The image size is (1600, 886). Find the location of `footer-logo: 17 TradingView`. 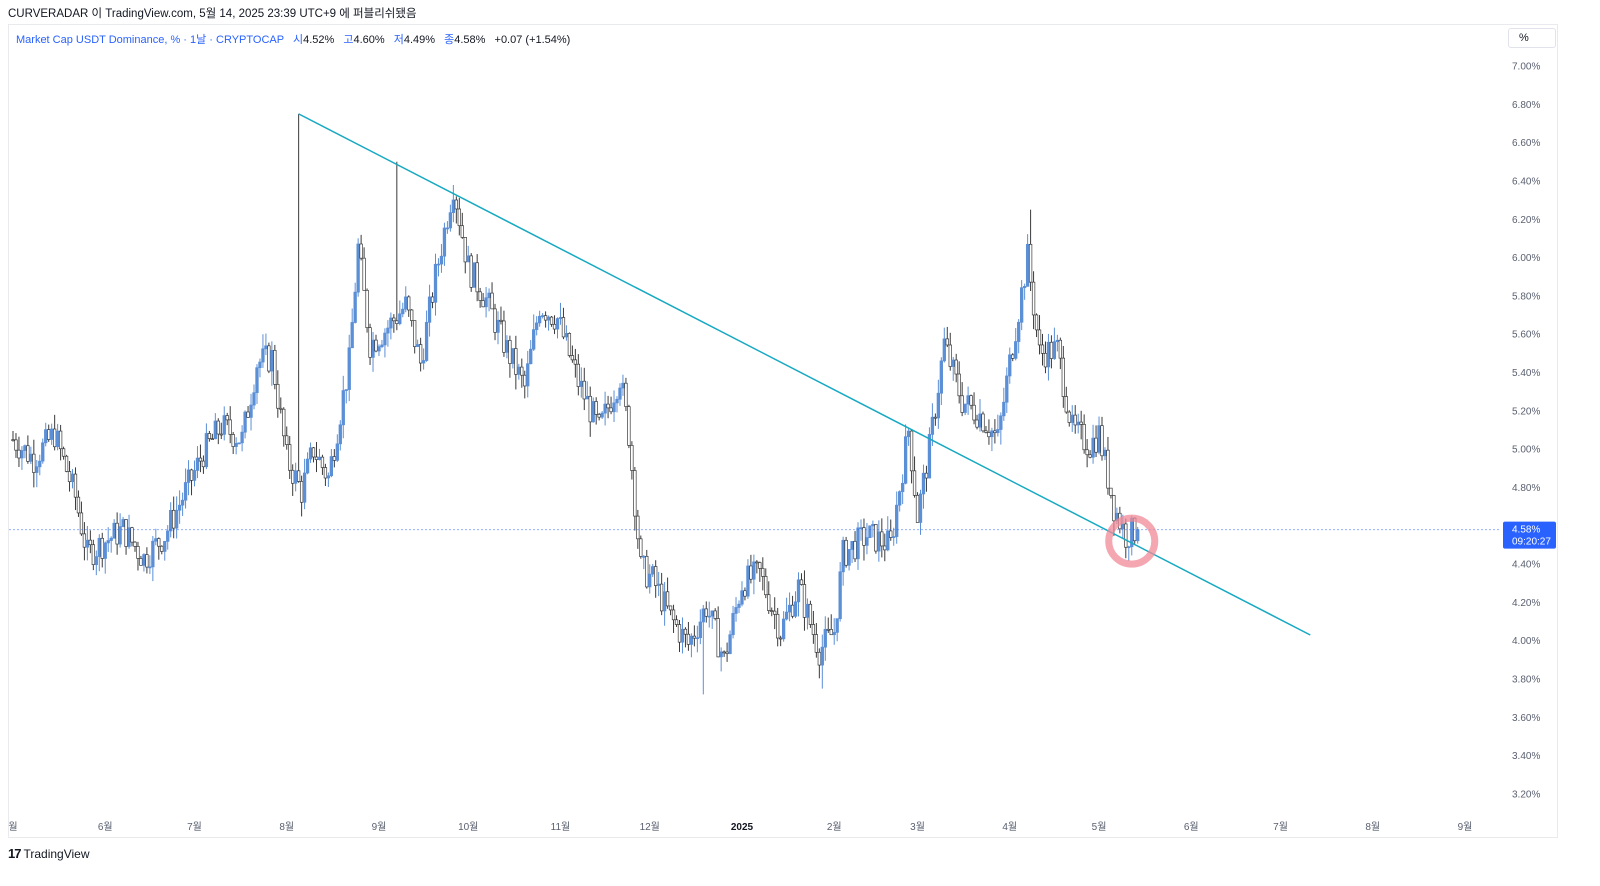

footer-logo: 17 TradingView is located at coordinates (49, 853).